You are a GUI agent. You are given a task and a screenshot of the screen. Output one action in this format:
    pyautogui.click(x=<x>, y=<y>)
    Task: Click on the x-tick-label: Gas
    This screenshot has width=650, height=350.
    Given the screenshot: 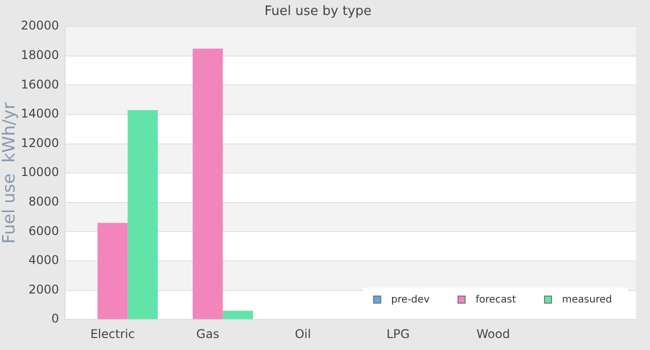 What is the action you would take?
    pyautogui.click(x=208, y=333)
    